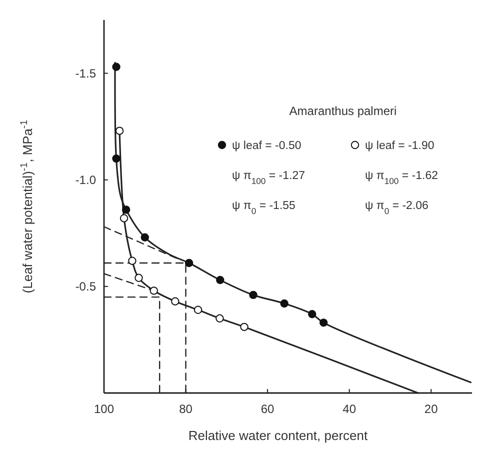 Image resolution: width=479 pixels, height=453 pixels. What do you see at coordinates (399, 146) in the screenshot?
I see `legend-label: ψ leaf = -1.90` at bounding box center [399, 146].